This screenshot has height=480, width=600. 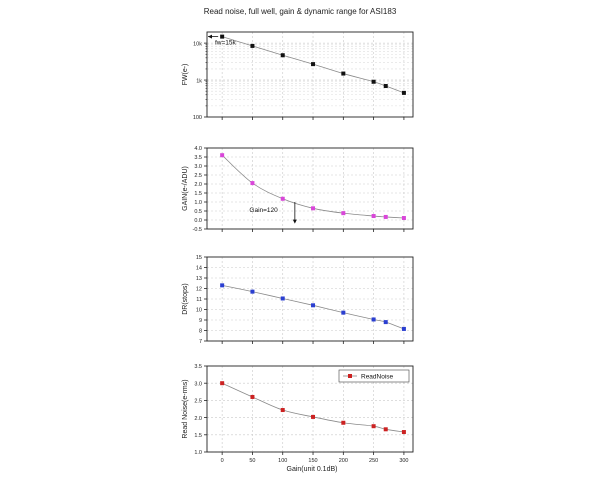 I want to click on y-tick-label: 7, so click(x=200, y=342).